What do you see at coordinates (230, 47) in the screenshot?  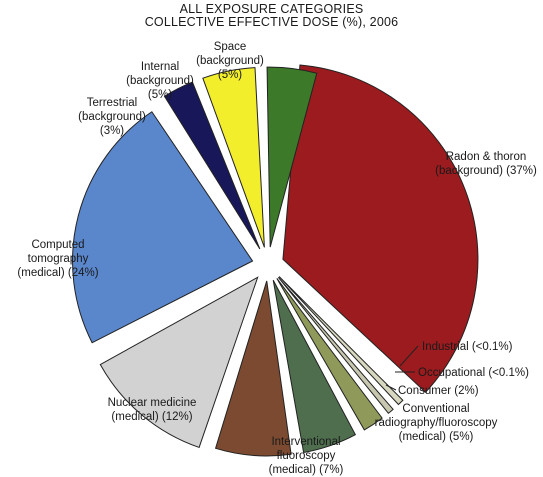 I see `slice-label-line: Space` at bounding box center [230, 47].